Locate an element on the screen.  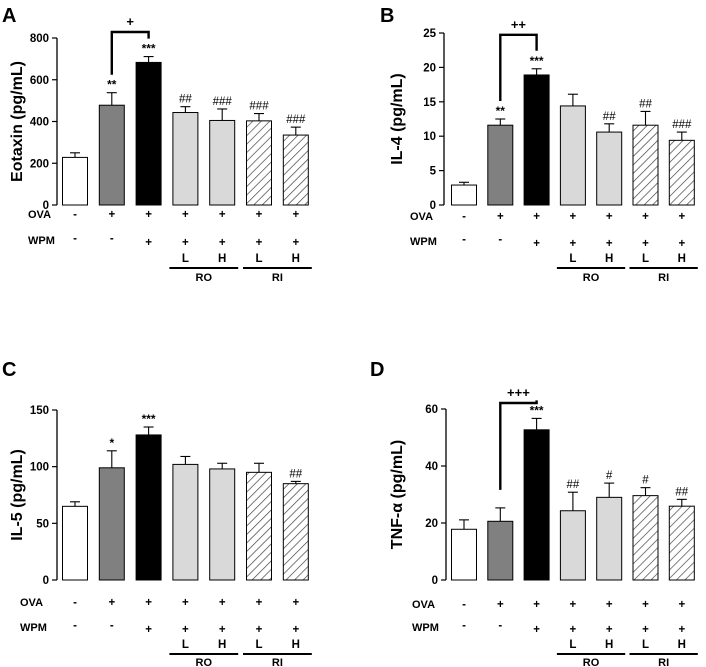
panel-a-group-label-ri: RI is located at coordinates (277, 278).